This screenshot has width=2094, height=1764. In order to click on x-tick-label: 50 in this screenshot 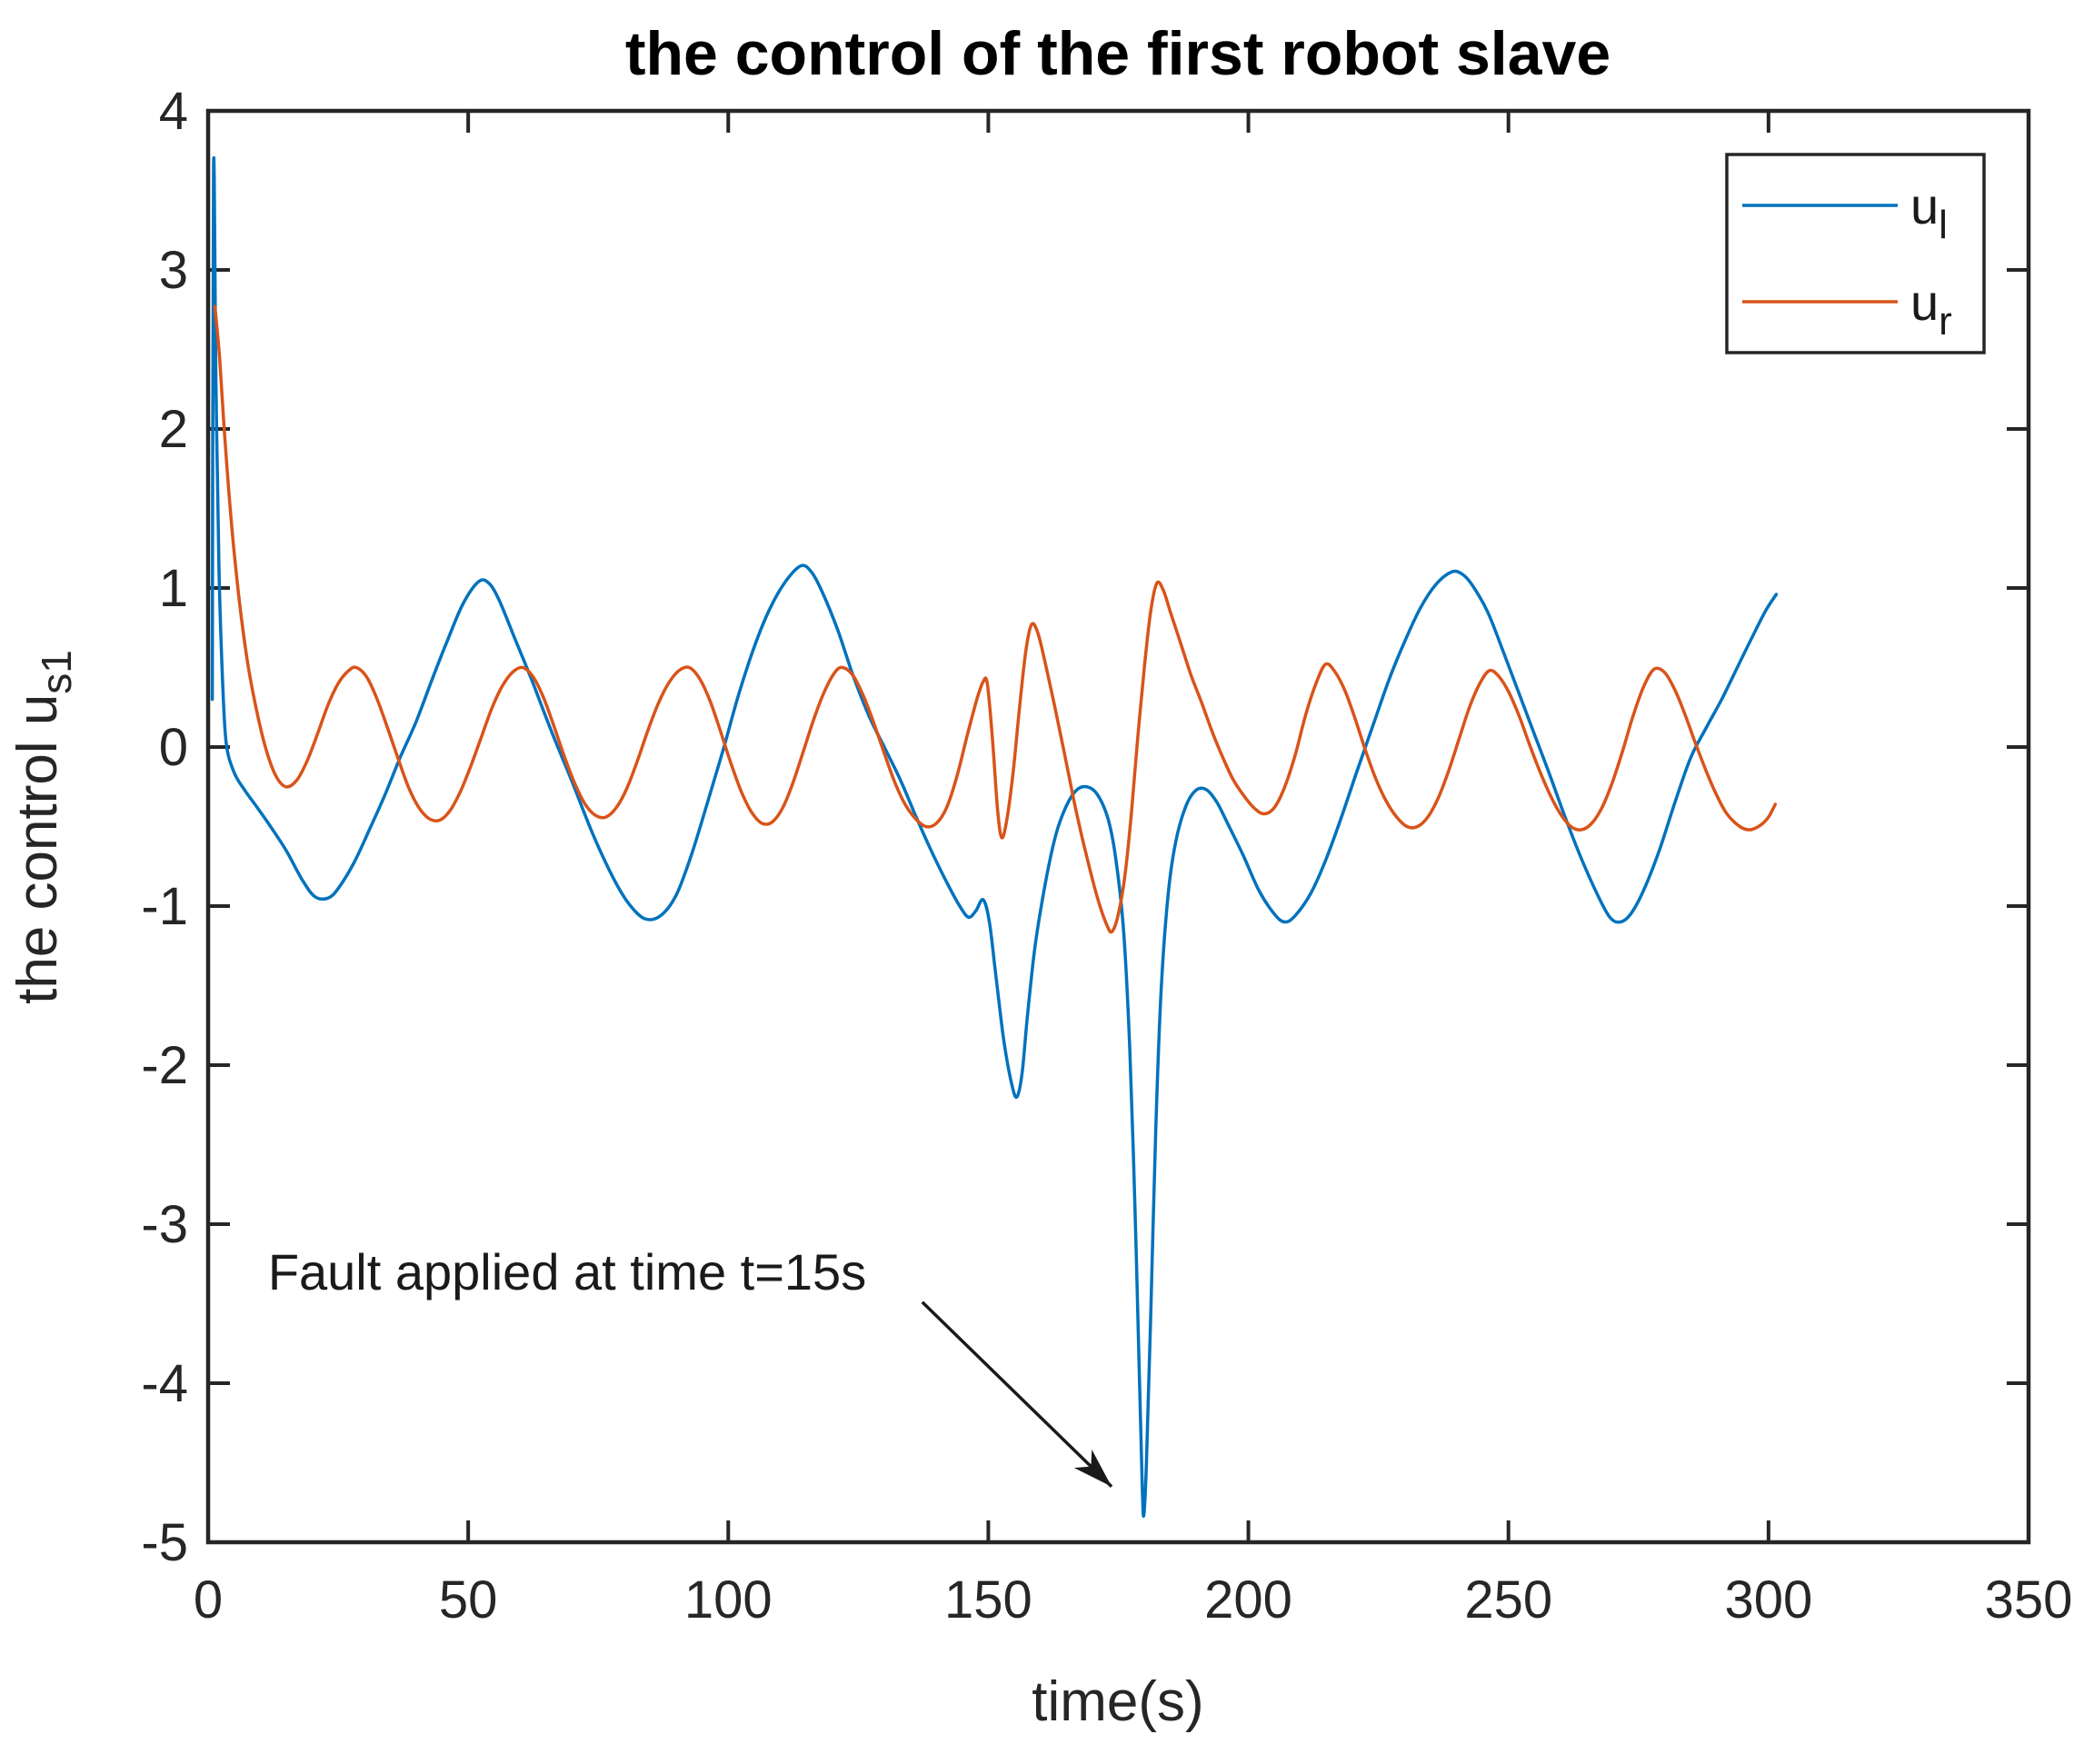, I will do `click(468, 1600)`.